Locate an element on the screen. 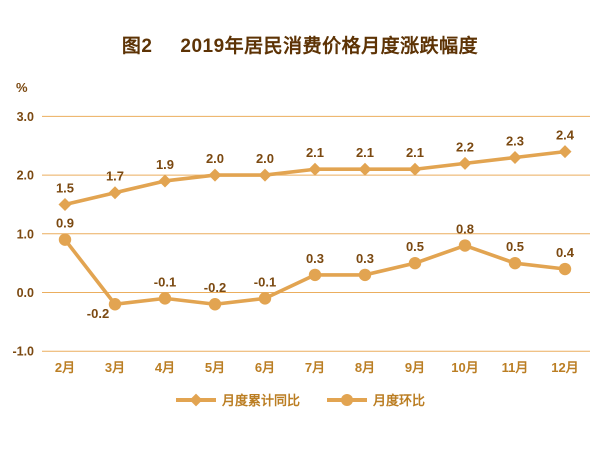  legend-item-cumulative-yoy: 月度累计同比 is located at coordinates (237, 399).